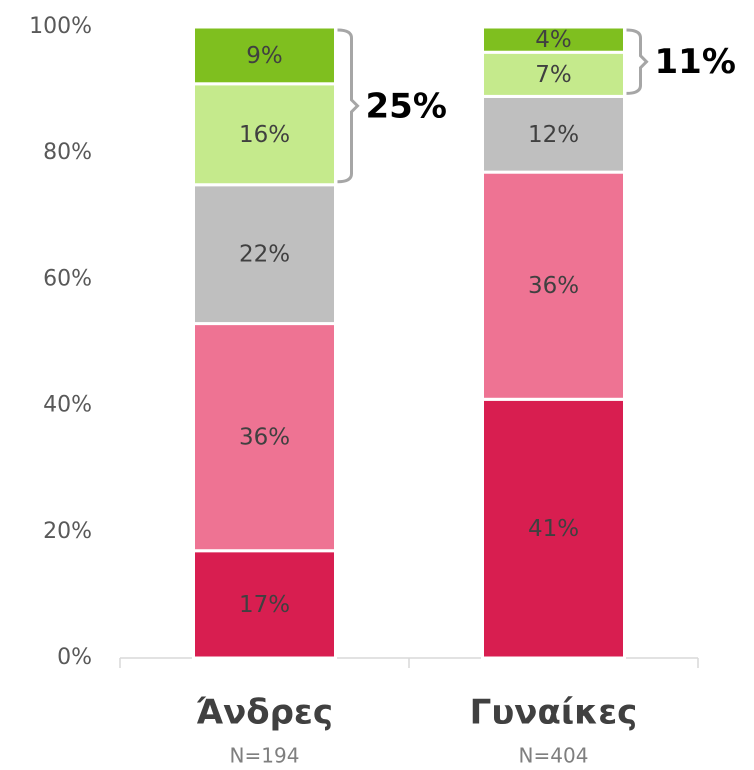 This screenshot has height=770, width=754. I want to click on annotation: 25%, so click(406, 106).